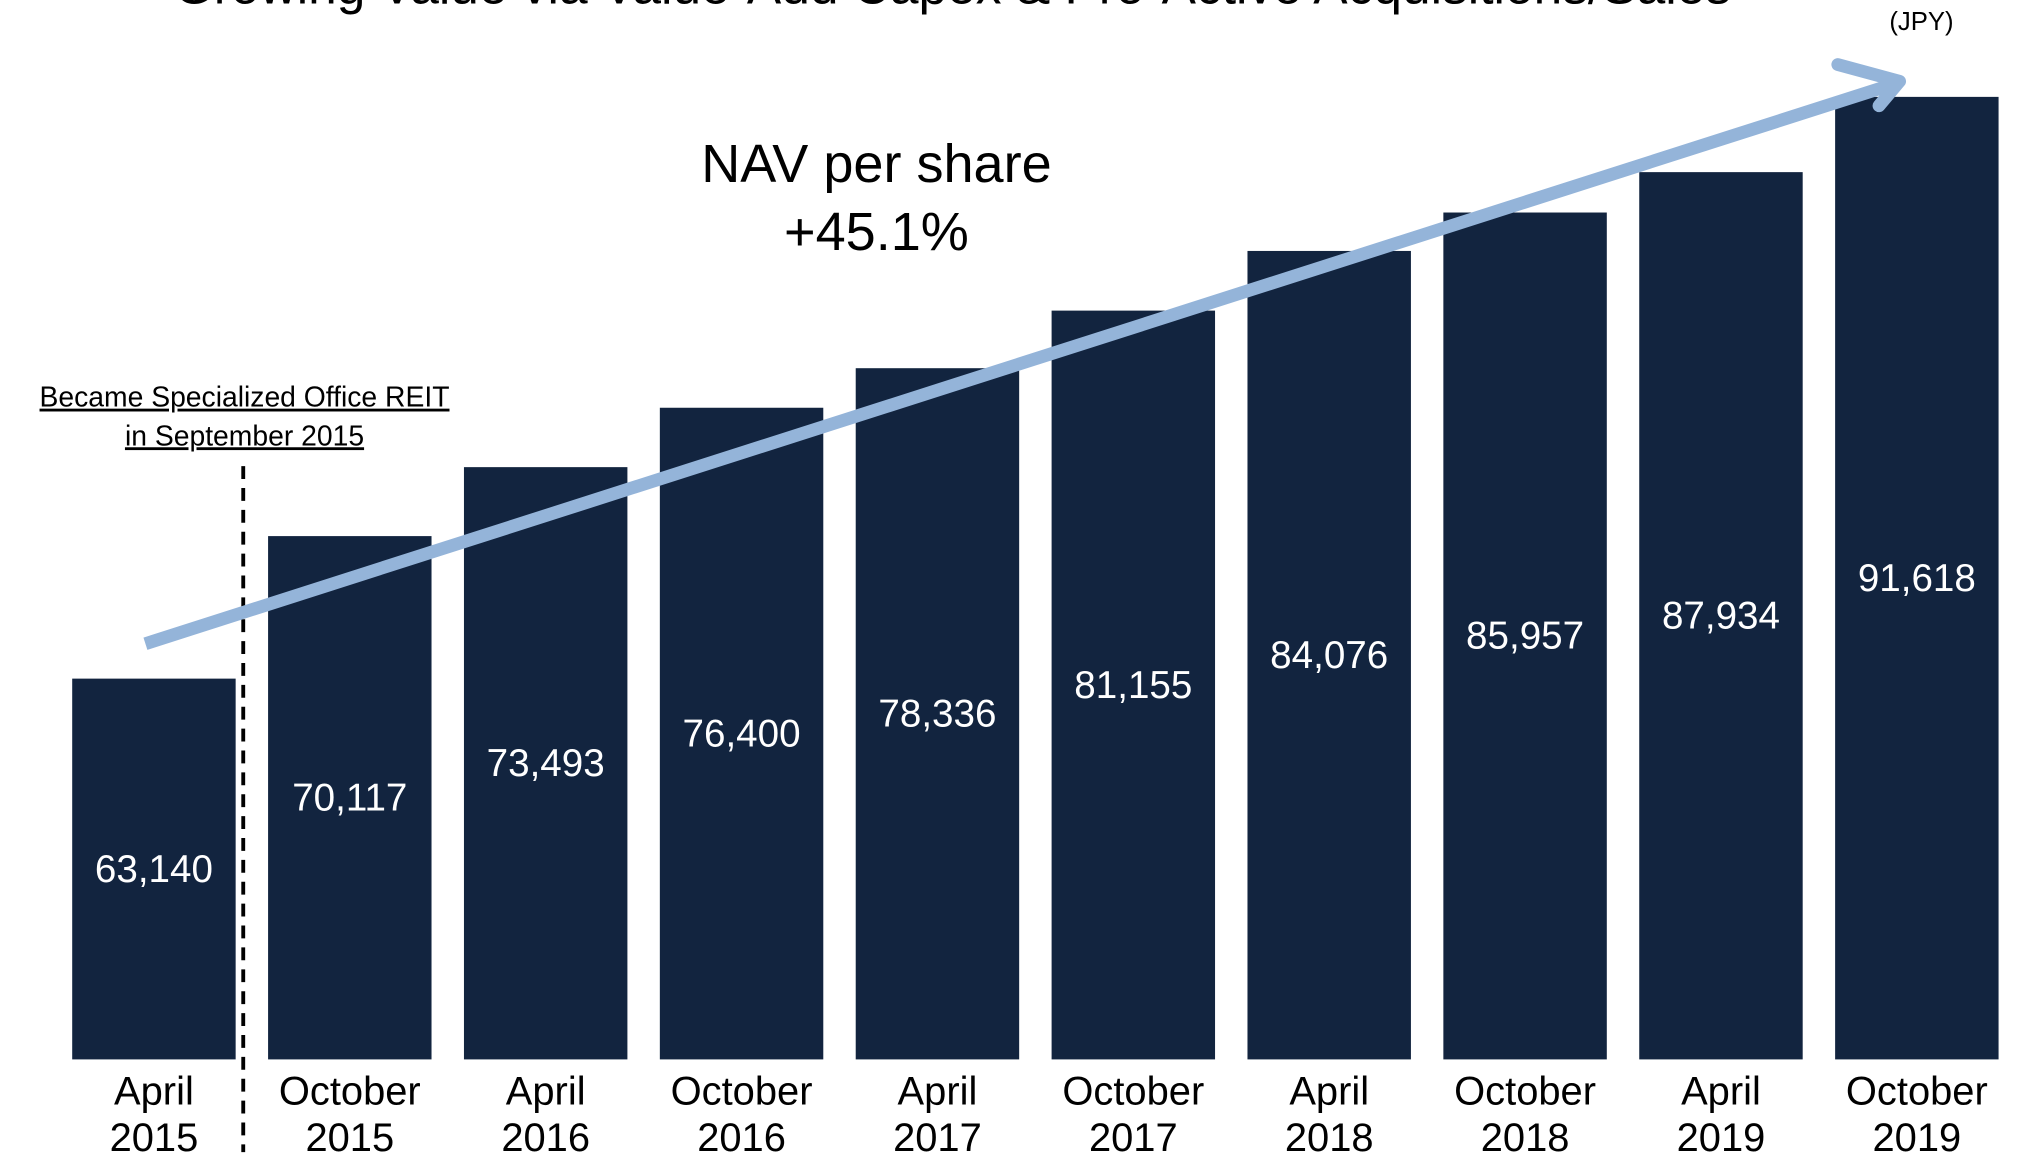  What do you see at coordinates (244, 435) in the screenshot?
I see `event-note: in September 2015` at bounding box center [244, 435].